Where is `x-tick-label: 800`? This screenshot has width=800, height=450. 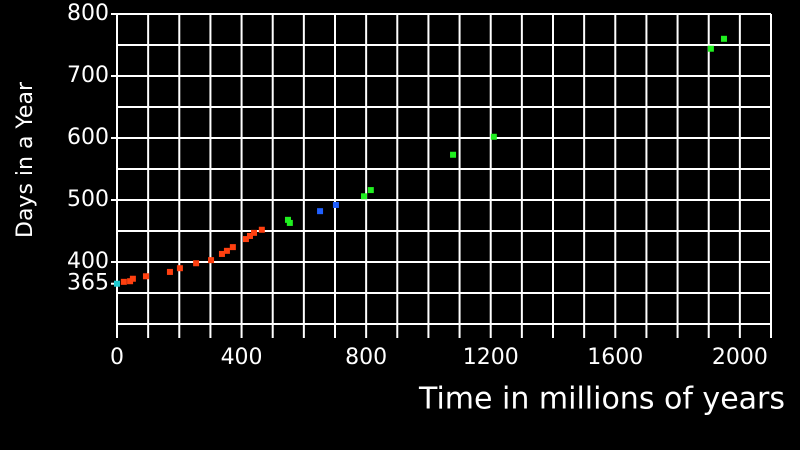
x-tick-label: 800 is located at coordinates (366, 357).